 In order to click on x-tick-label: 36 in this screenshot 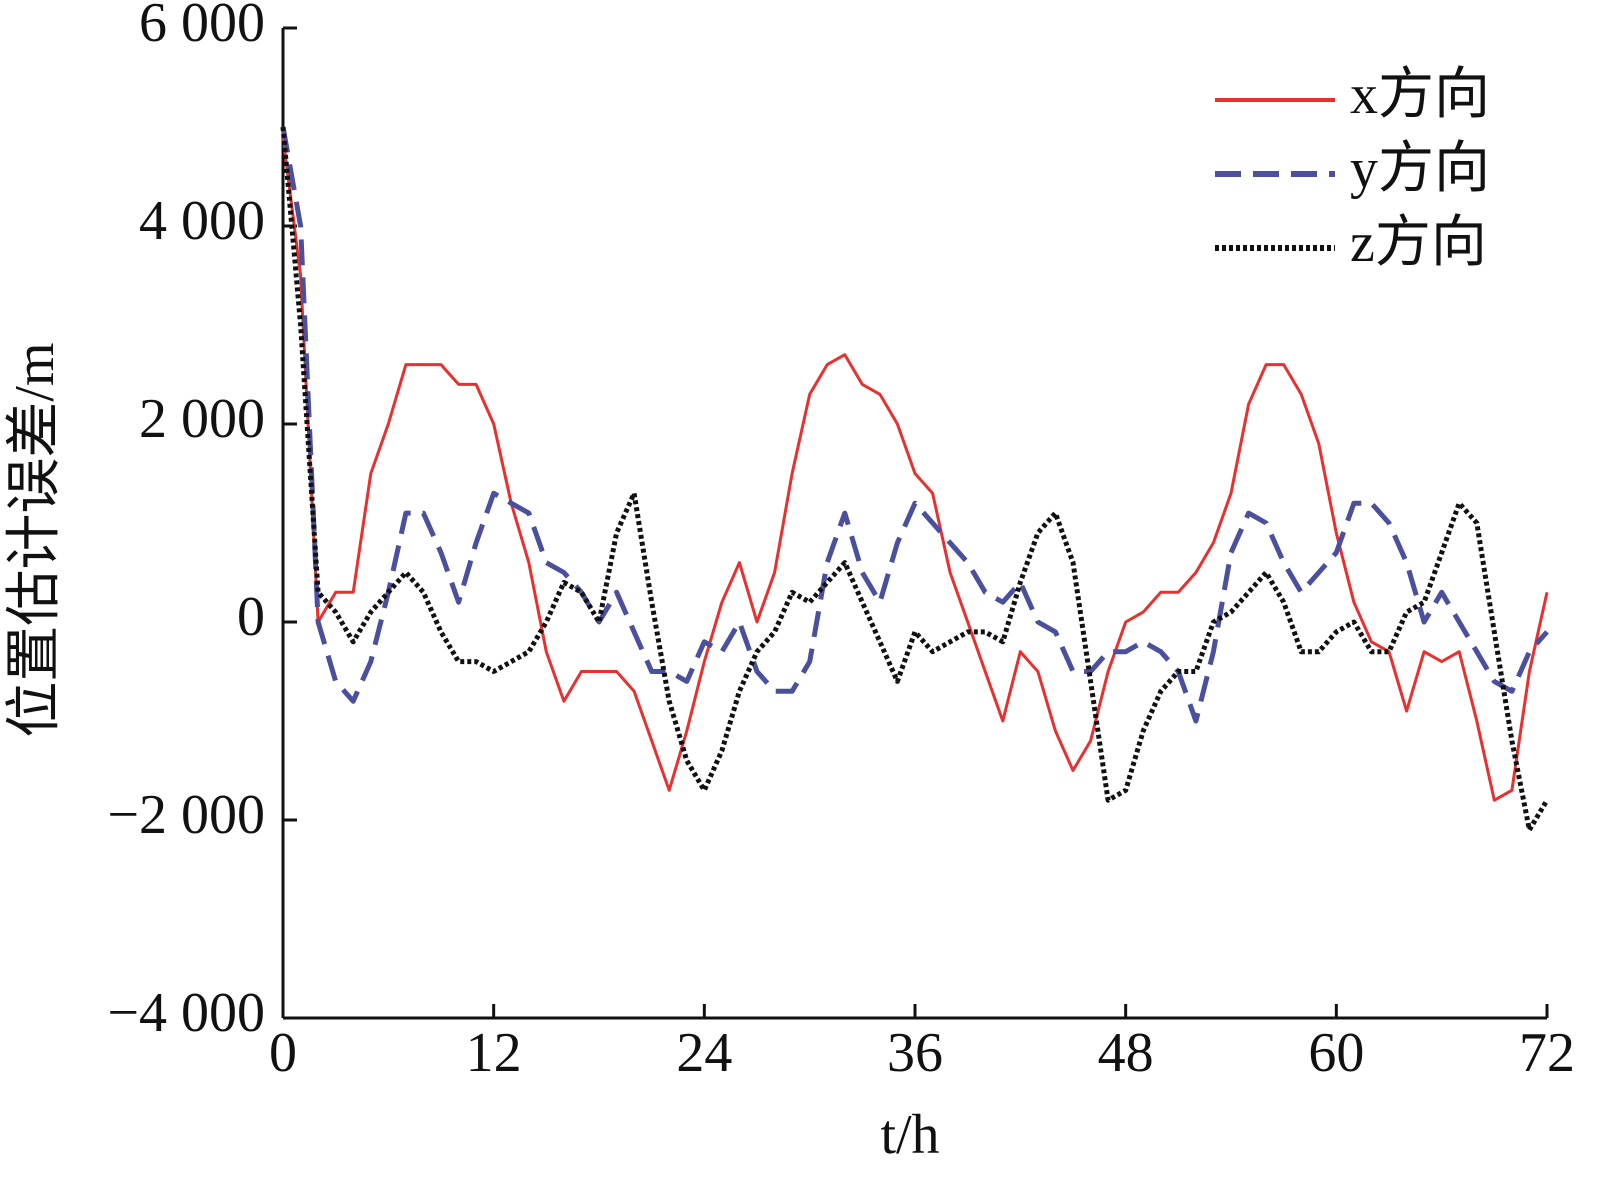, I will do `click(915, 1053)`.